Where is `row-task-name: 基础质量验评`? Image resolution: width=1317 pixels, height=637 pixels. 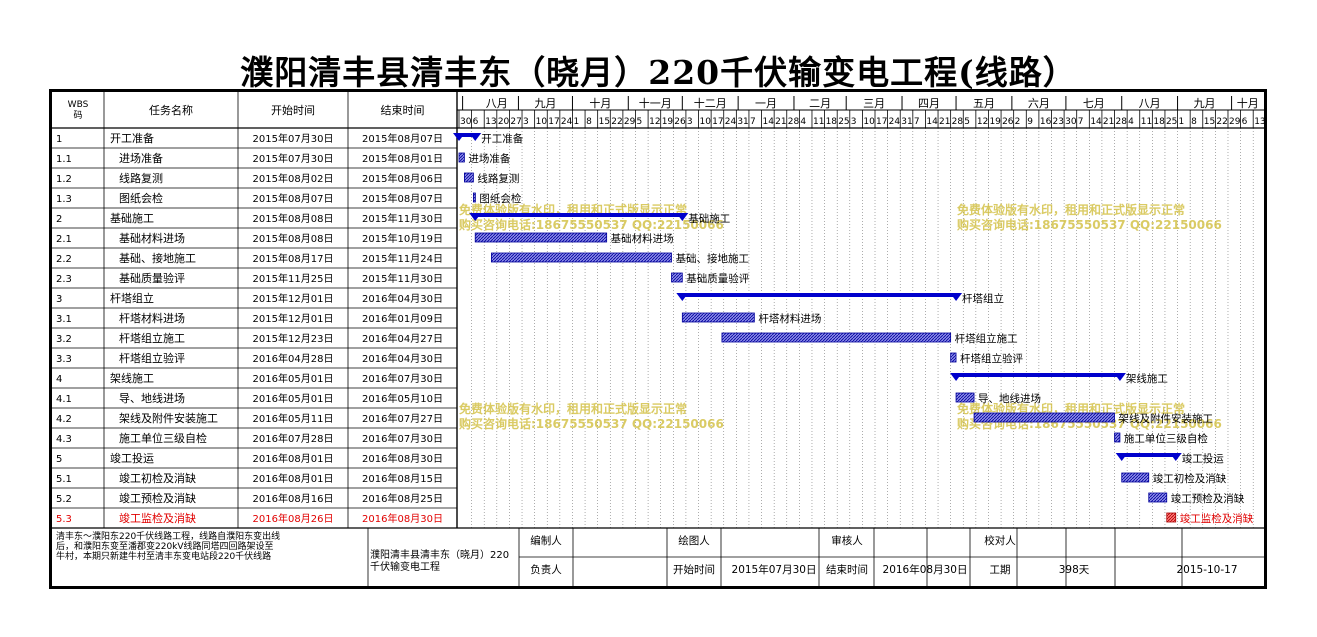 row-task-name: 基础质量验评 is located at coordinates (152, 278).